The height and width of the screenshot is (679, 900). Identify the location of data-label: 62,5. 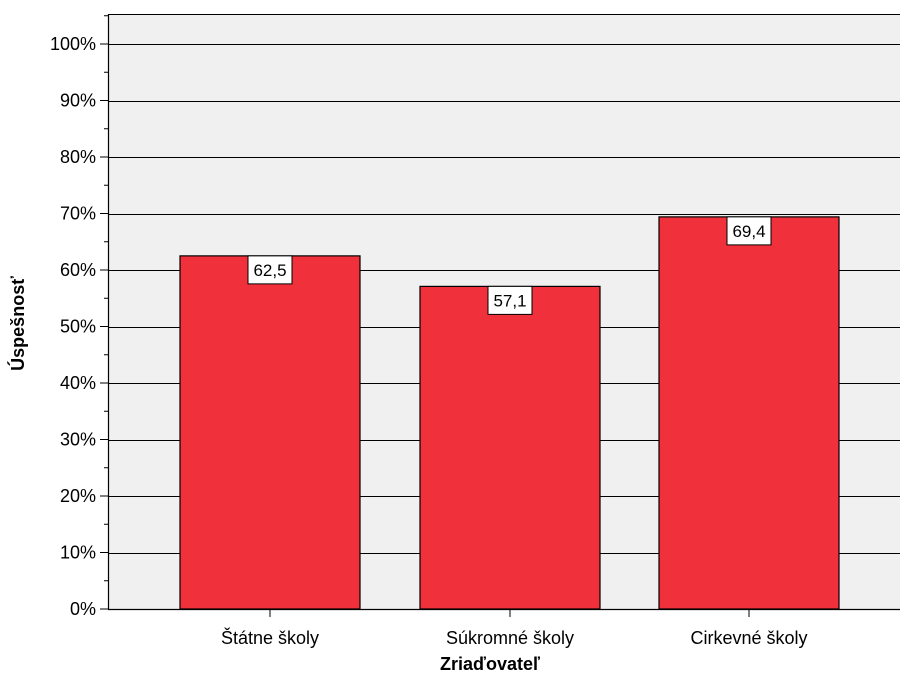
(270, 270).